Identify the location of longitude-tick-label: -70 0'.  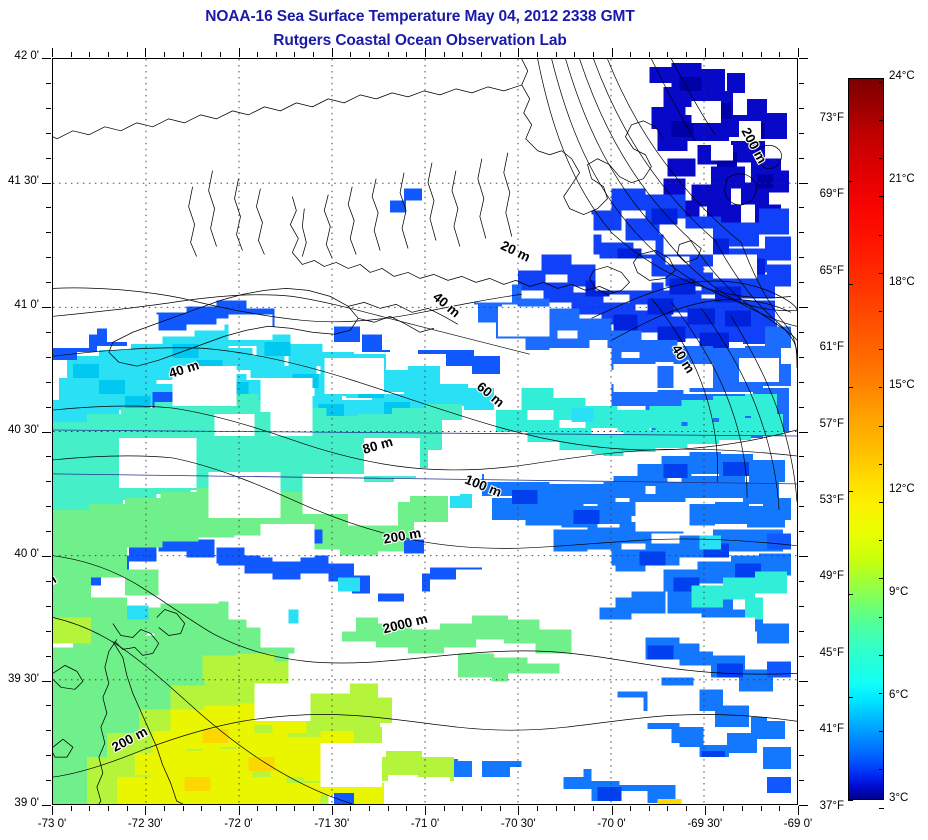
(611, 824).